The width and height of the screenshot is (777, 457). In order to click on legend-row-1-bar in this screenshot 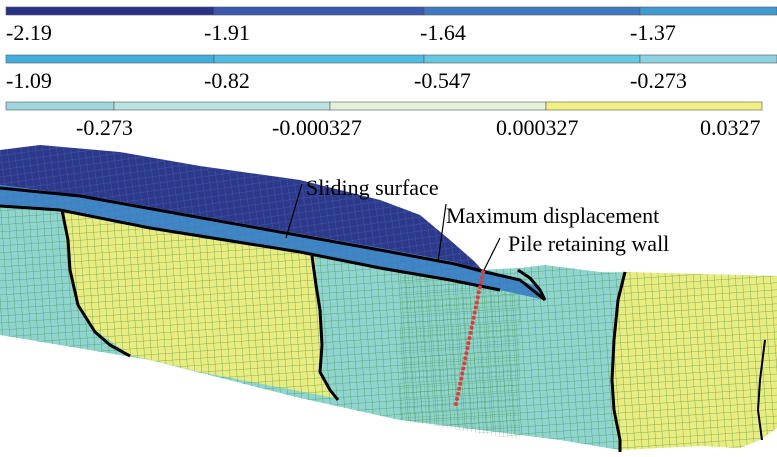, I will do `click(391, 11)`.